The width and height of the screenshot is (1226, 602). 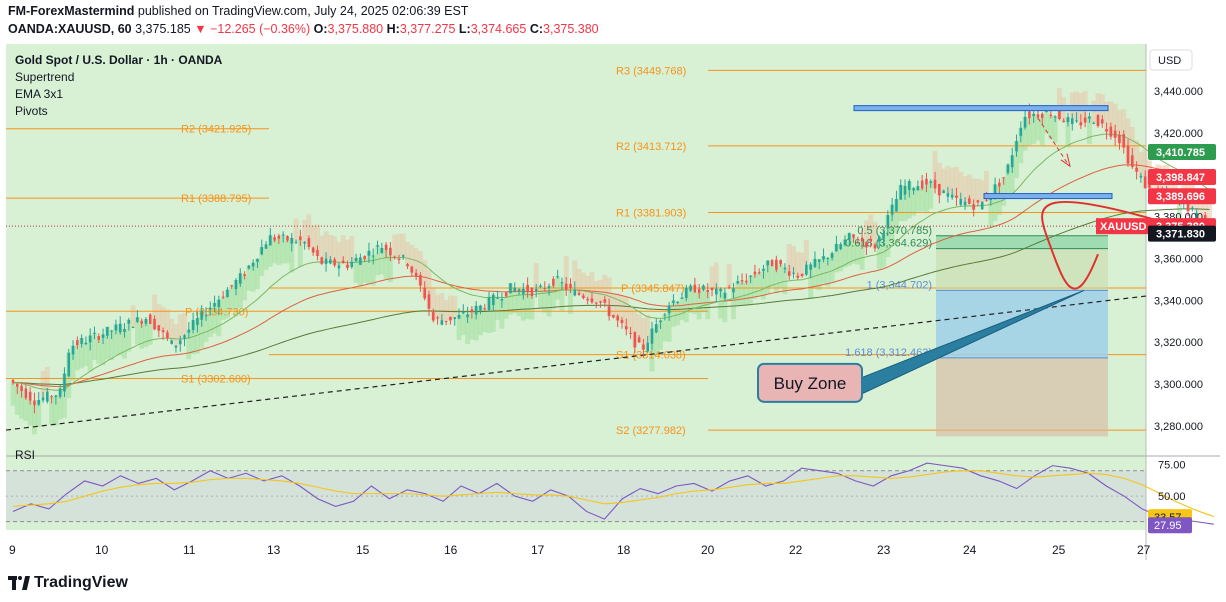 I want to click on price-tick: 3,420.000, so click(x=1178, y=134).